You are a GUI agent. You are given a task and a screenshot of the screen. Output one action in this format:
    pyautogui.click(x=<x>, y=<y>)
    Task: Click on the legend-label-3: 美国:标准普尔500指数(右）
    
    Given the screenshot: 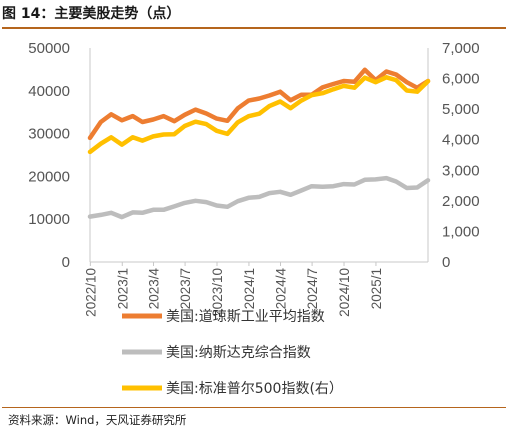 What is the action you would take?
    pyautogui.click(x=254, y=389)
    